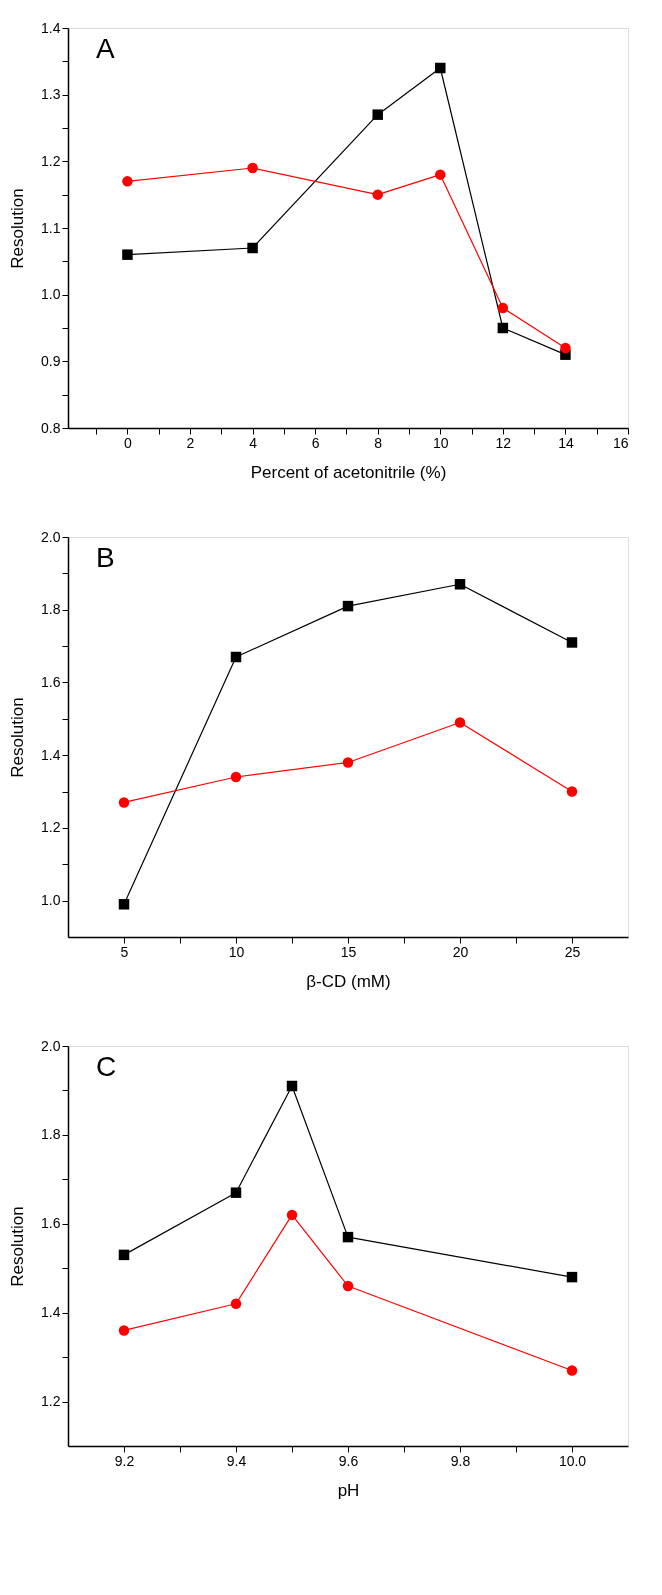 The height and width of the screenshot is (1595, 662). What do you see at coordinates (124, 1460) in the screenshot?
I see `x-tick-label: 9.2` at bounding box center [124, 1460].